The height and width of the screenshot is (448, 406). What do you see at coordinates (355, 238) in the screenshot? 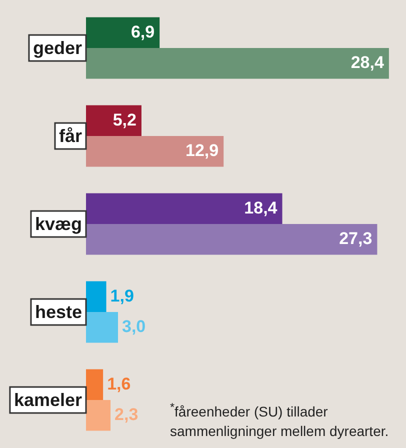
I see `data-label: 27,3` at bounding box center [355, 238].